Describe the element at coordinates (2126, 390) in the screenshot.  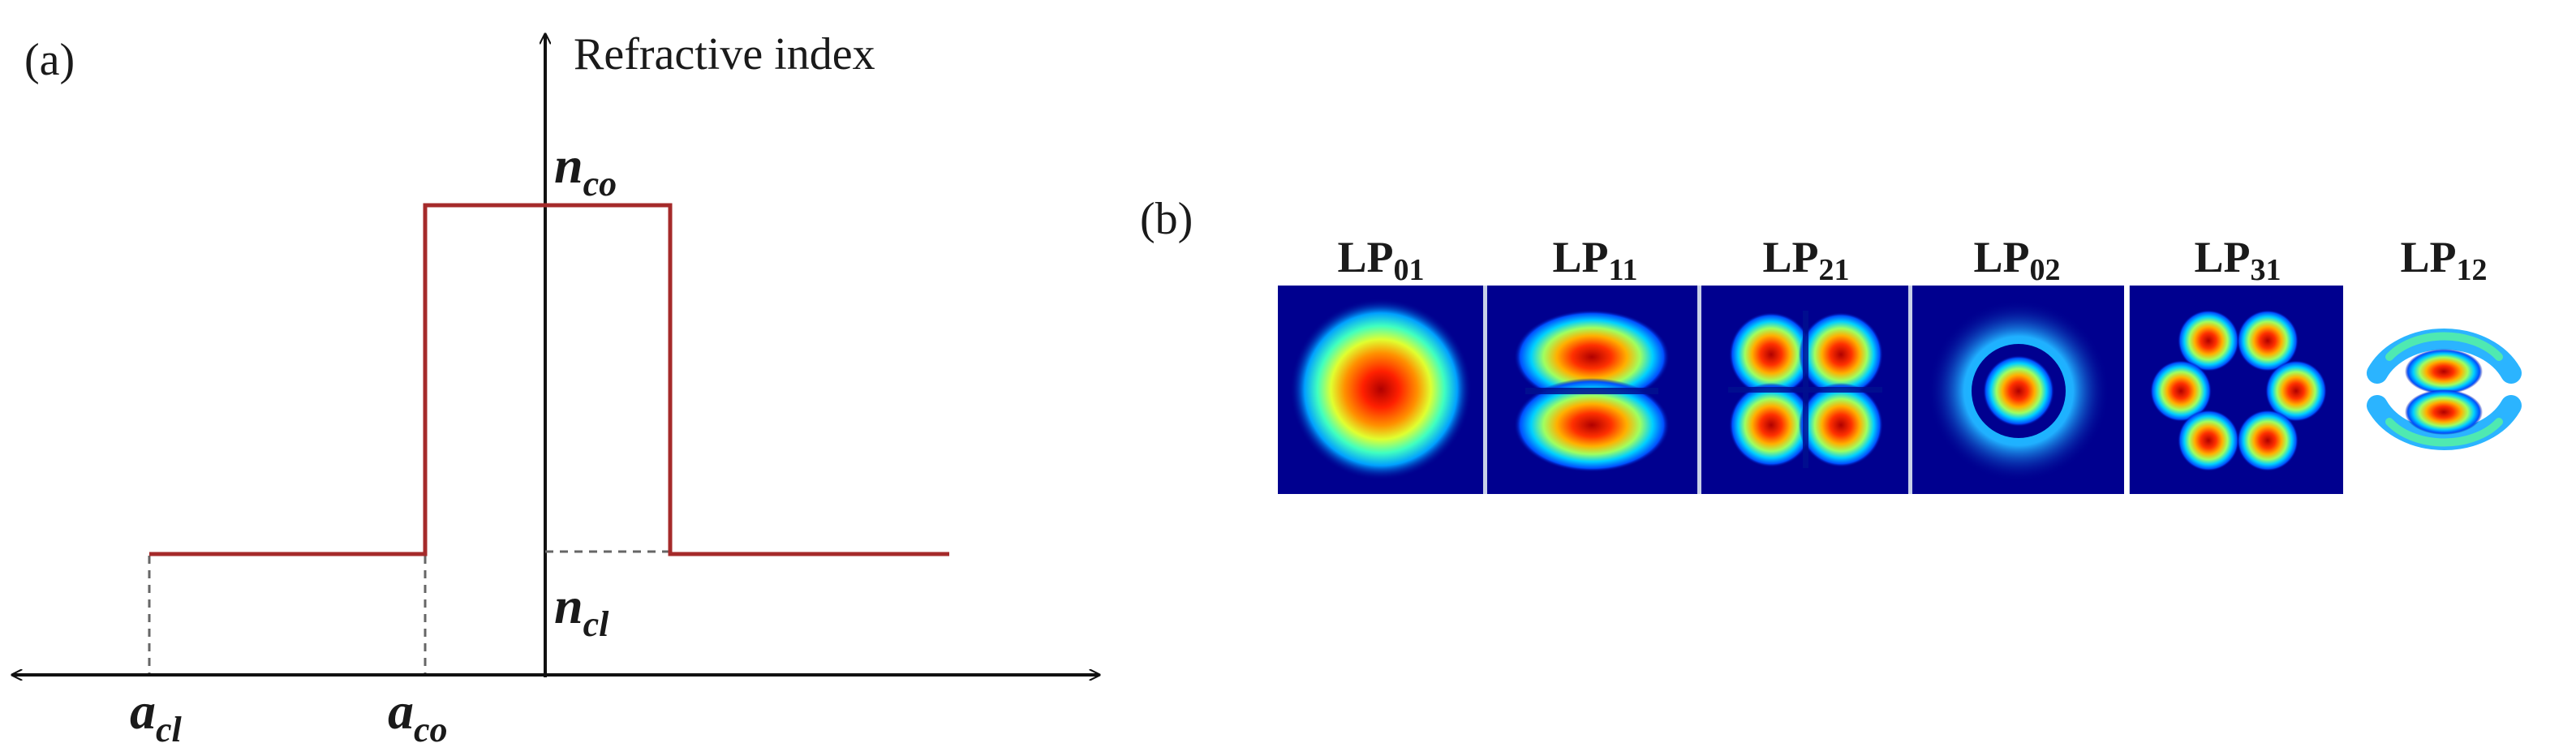
I see `strip-gap` at that location.